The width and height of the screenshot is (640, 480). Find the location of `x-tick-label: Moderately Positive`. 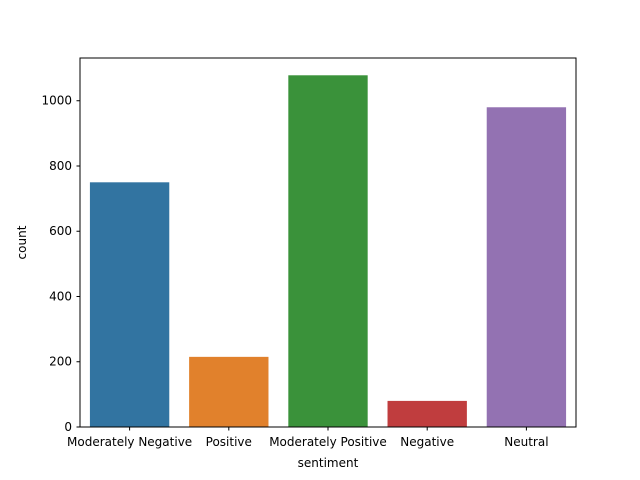

x-tick-label: Moderately Positive is located at coordinates (328, 442).